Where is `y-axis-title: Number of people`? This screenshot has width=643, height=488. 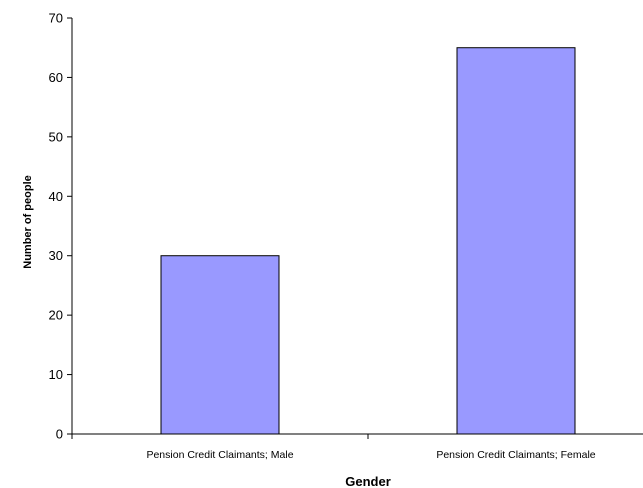 y-axis-title: Number of people is located at coordinates (28, 222).